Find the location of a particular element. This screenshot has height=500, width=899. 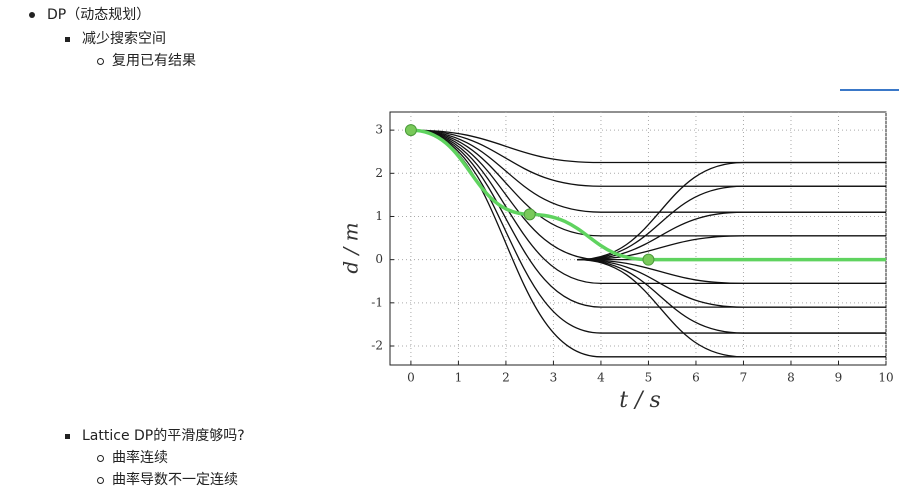

x-tick-label: 4 is located at coordinates (601, 378).